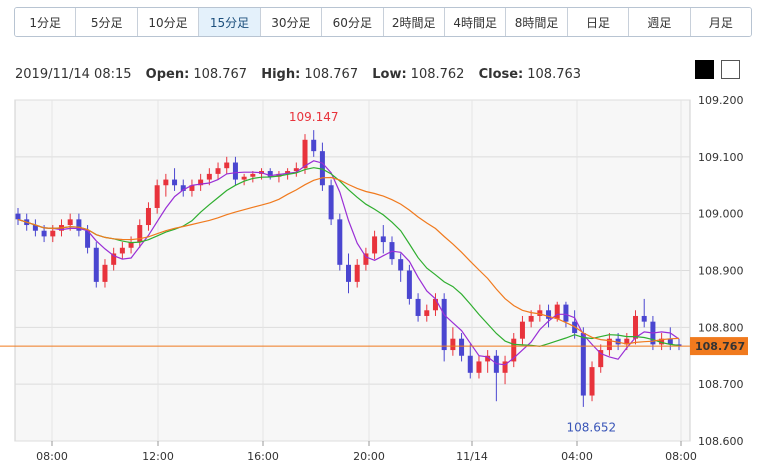 The height and width of the screenshot is (466, 765). Describe the element at coordinates (353, 22) in the screenshot. I see `tab-5: 60分足` at that location.